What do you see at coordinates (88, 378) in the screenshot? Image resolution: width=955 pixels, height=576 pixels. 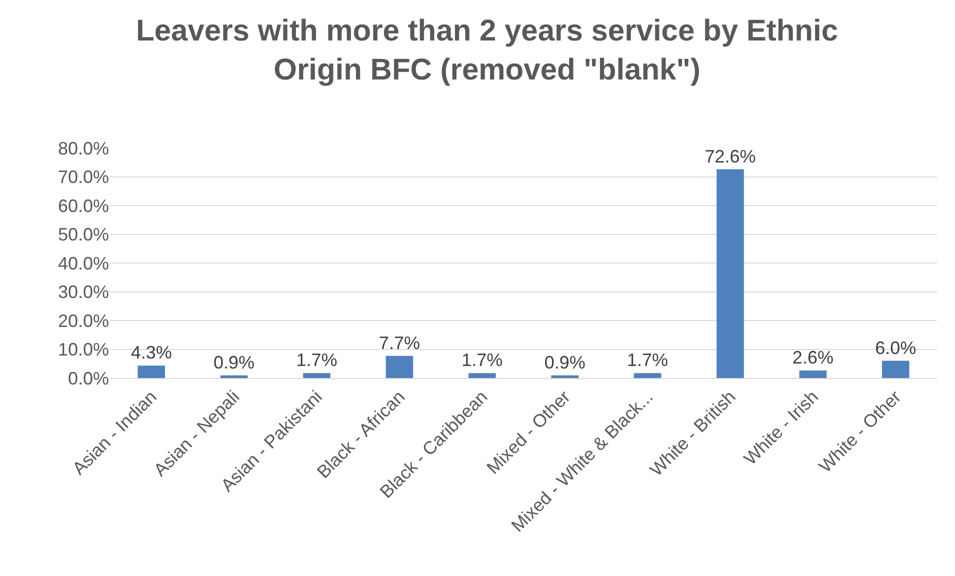 I see `y-tick-label: 0.0%` at bounding box center [88, 378].